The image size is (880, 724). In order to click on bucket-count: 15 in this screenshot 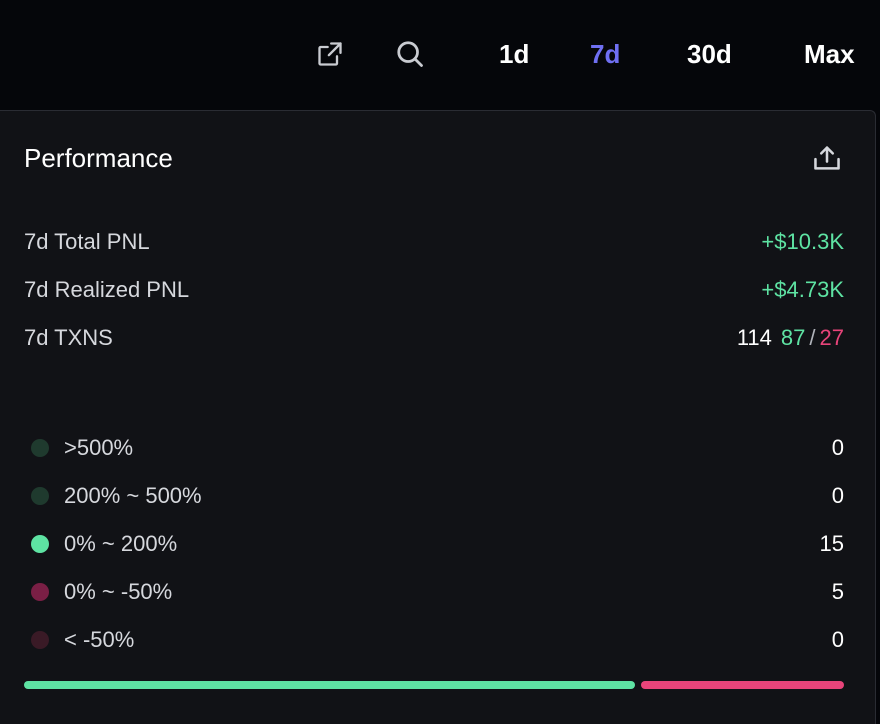, I will do `click(831, 543)`.